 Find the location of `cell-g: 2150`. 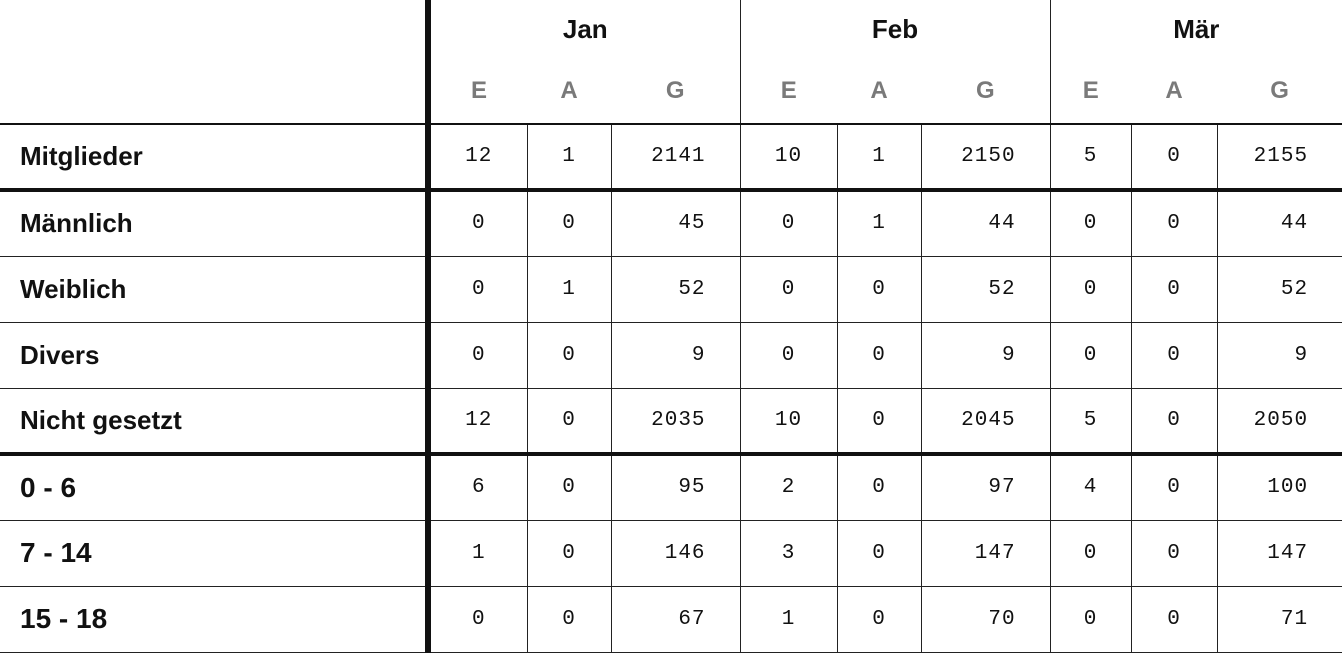

cell-g: 2150 is located at coordinates (985, 158).